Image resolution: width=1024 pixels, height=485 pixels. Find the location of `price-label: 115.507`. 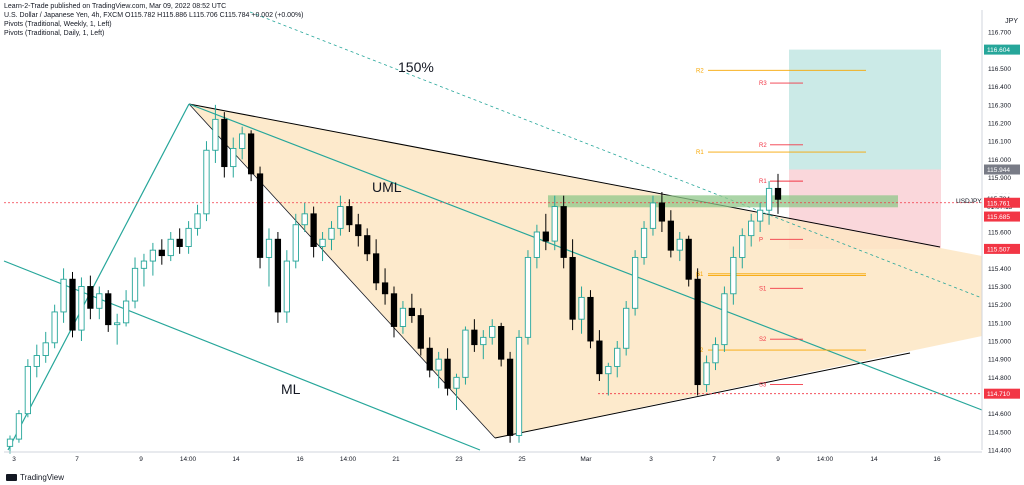

price-label: 115.507 is located at coordinates (998, 249).